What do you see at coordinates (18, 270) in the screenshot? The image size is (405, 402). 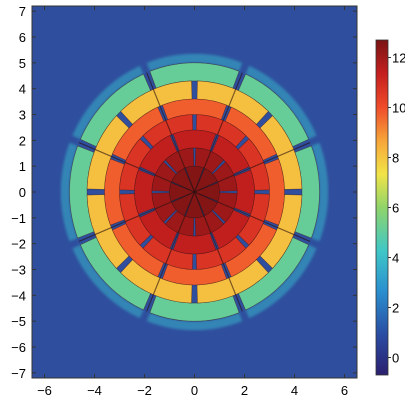 I see `y-tick-label: −3` at bounding box center [18, 270].